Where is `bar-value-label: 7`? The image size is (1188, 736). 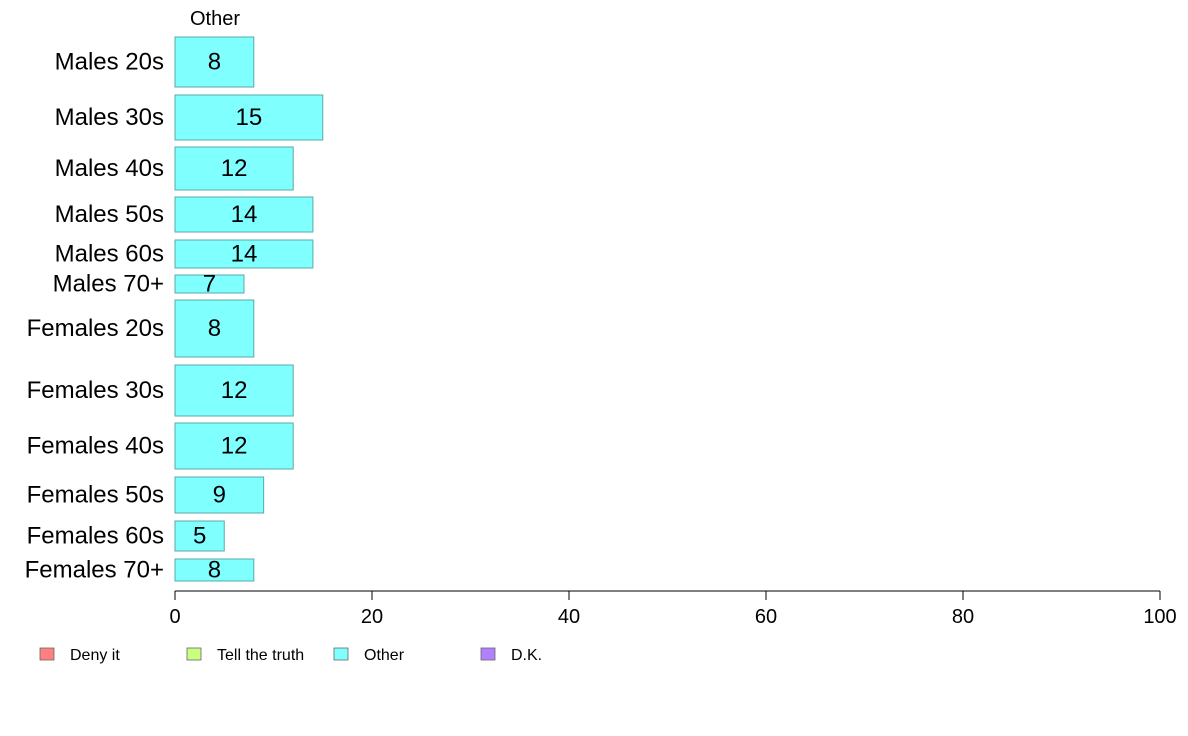 bar-value-label: 7 is located at coordinates (209, 284).